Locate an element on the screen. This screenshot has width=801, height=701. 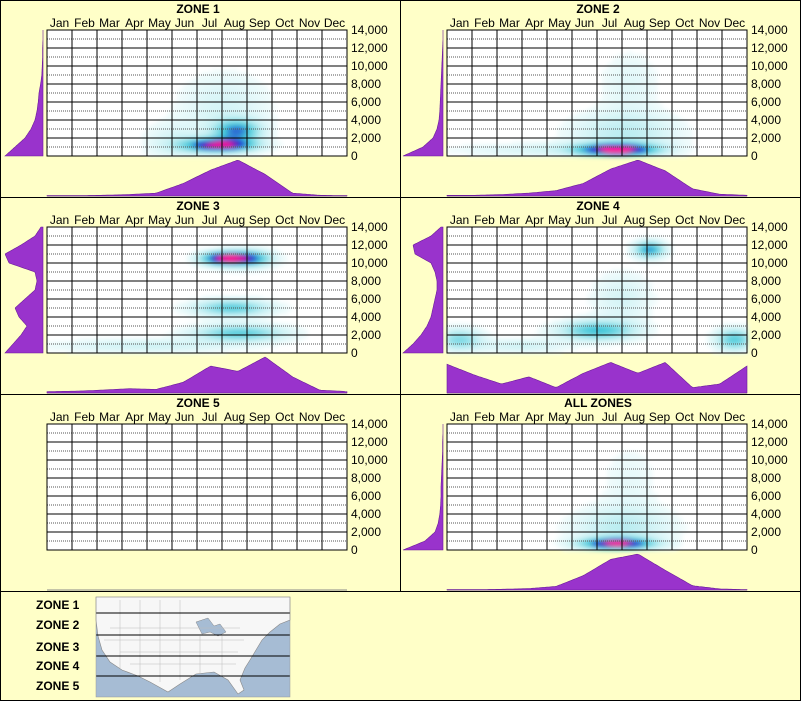
heatmap-layer is located at coordinates (572, 104).